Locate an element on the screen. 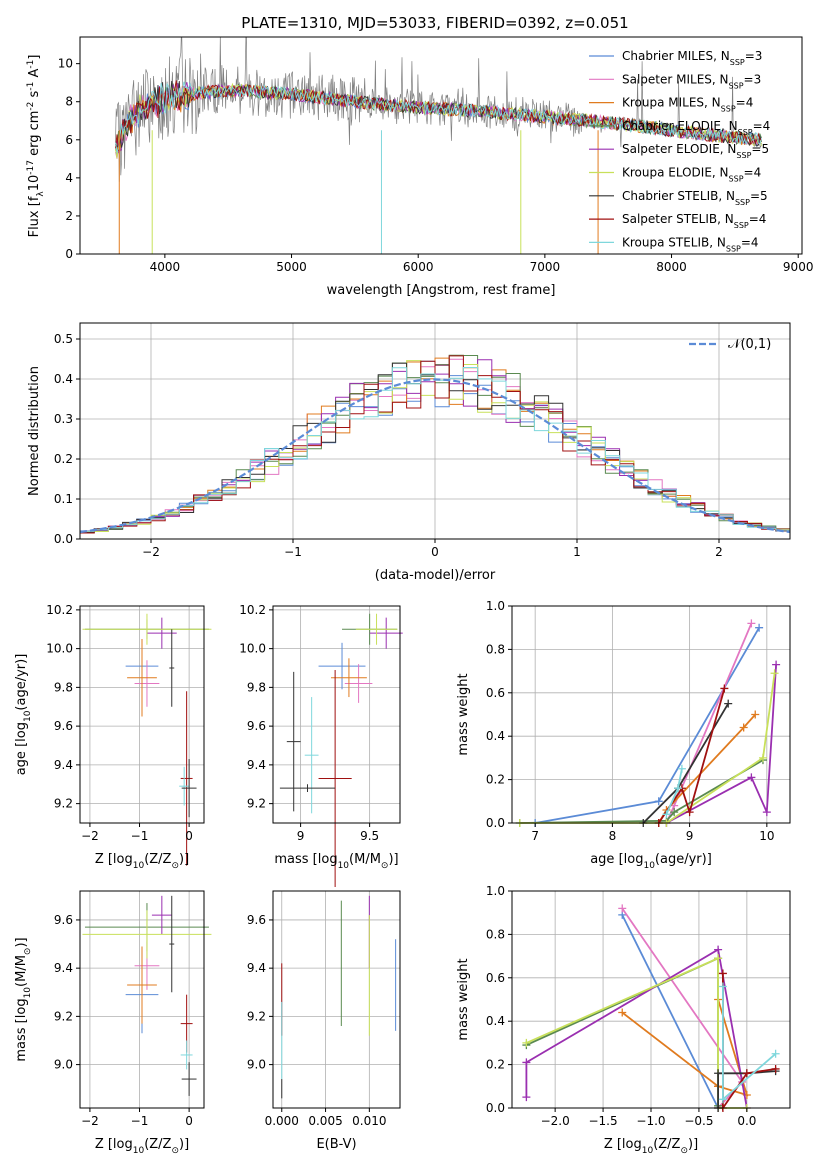 The height and width of the screenshot is (1170, 819). label-part: s is located at coordinates (34, 95).